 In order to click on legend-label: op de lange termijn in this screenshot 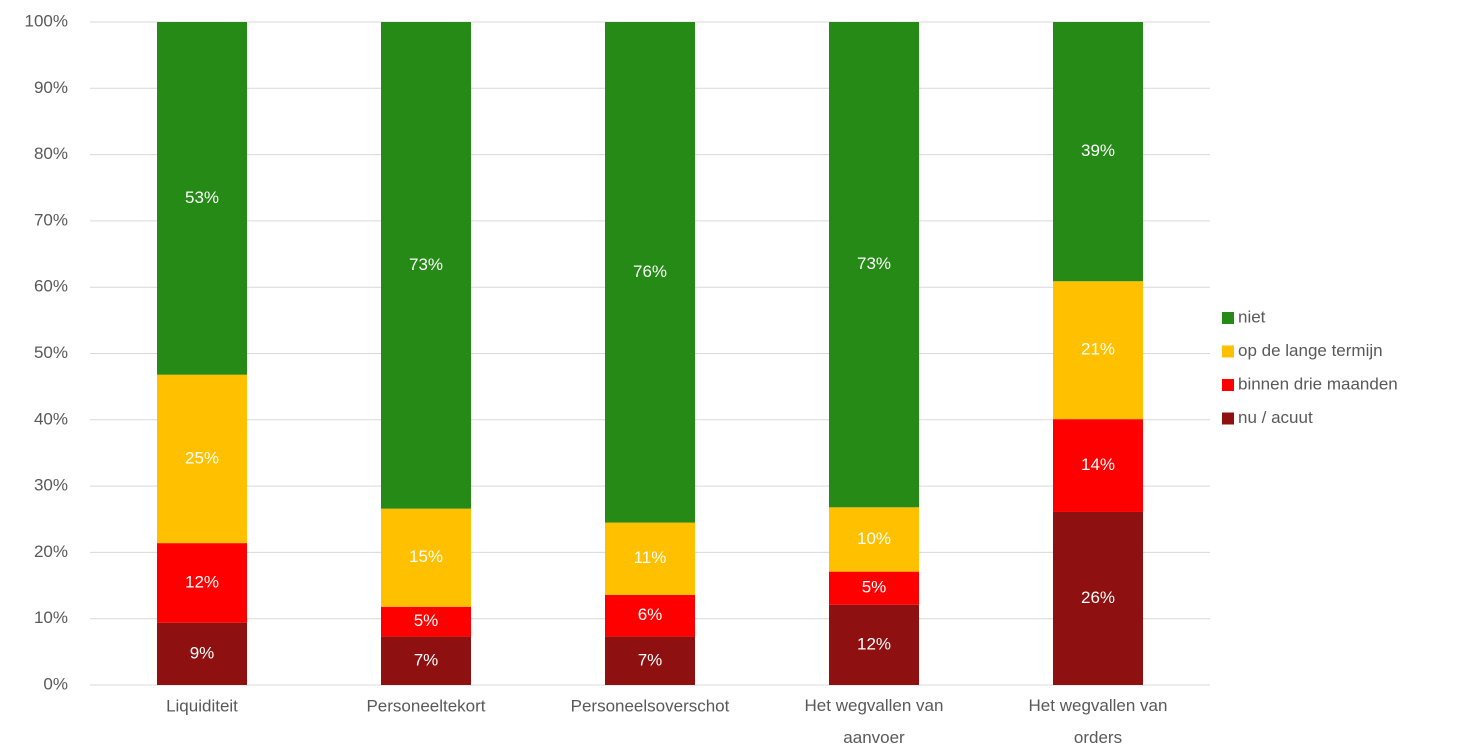, I will do `click(1310, 350)`.